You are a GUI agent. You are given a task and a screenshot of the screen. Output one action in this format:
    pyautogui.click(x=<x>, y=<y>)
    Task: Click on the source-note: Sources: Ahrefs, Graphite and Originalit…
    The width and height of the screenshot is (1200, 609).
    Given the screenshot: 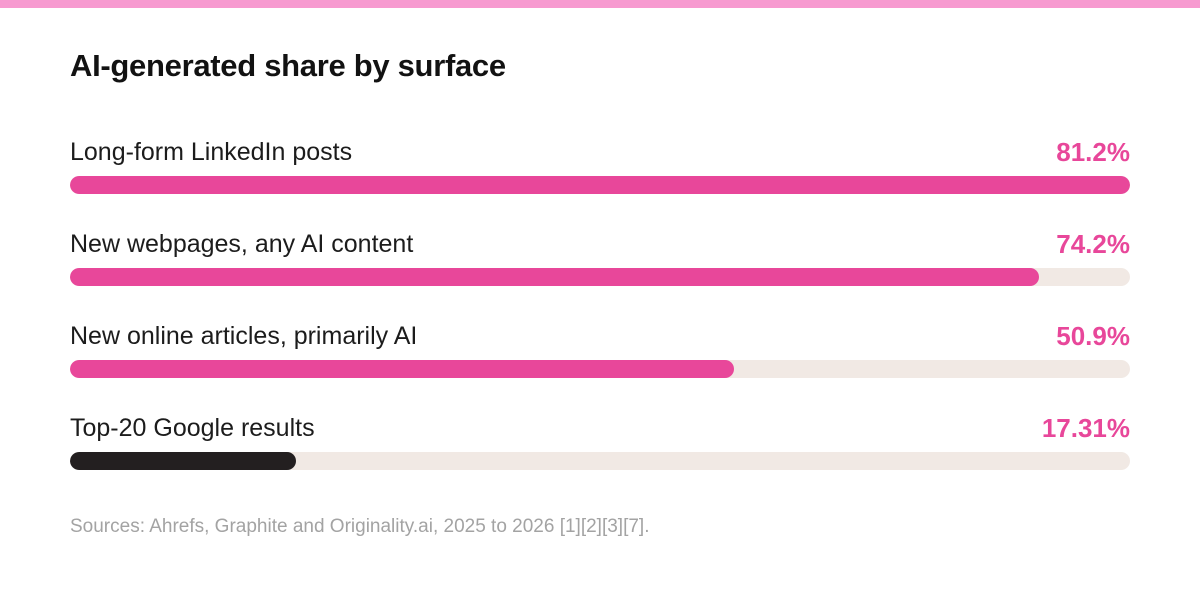 What is the action you would take?
    pyautogui.click(x=360, y=526)
    